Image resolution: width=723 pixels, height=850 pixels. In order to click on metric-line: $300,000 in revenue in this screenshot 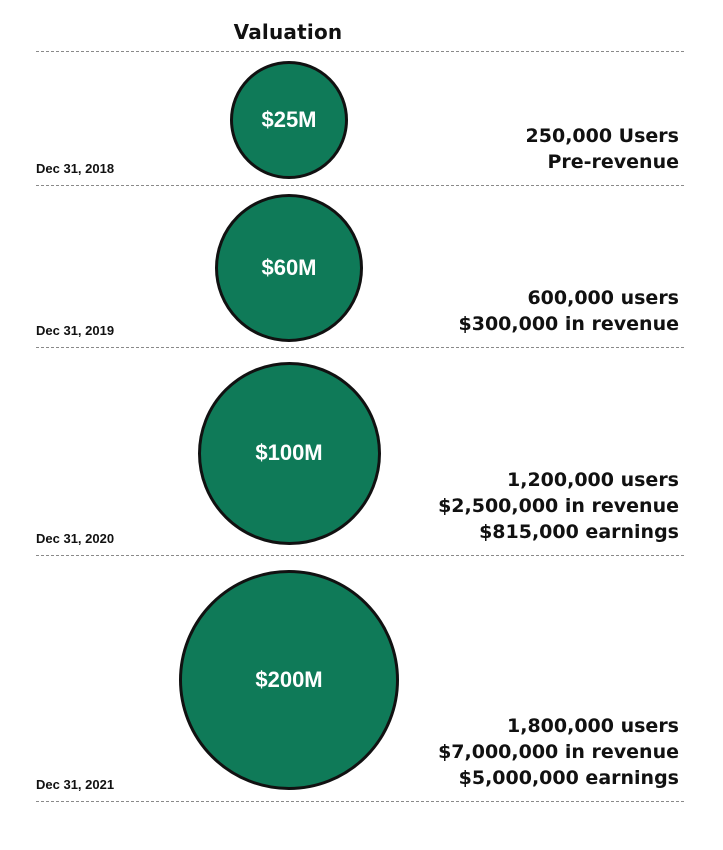, I will do `click(569, 324)`.